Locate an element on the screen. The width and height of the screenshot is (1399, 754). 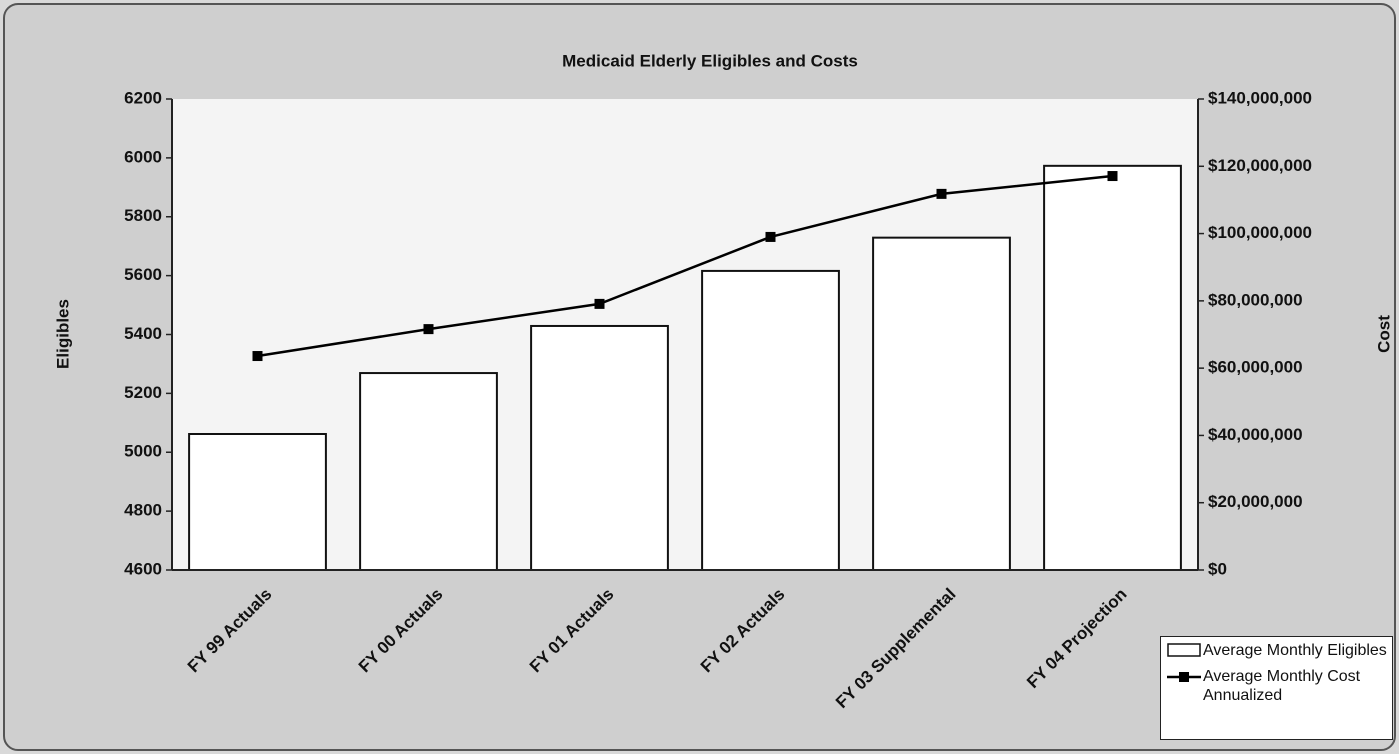
y-tick-label: 6200 is located at coordinates (143, 97).